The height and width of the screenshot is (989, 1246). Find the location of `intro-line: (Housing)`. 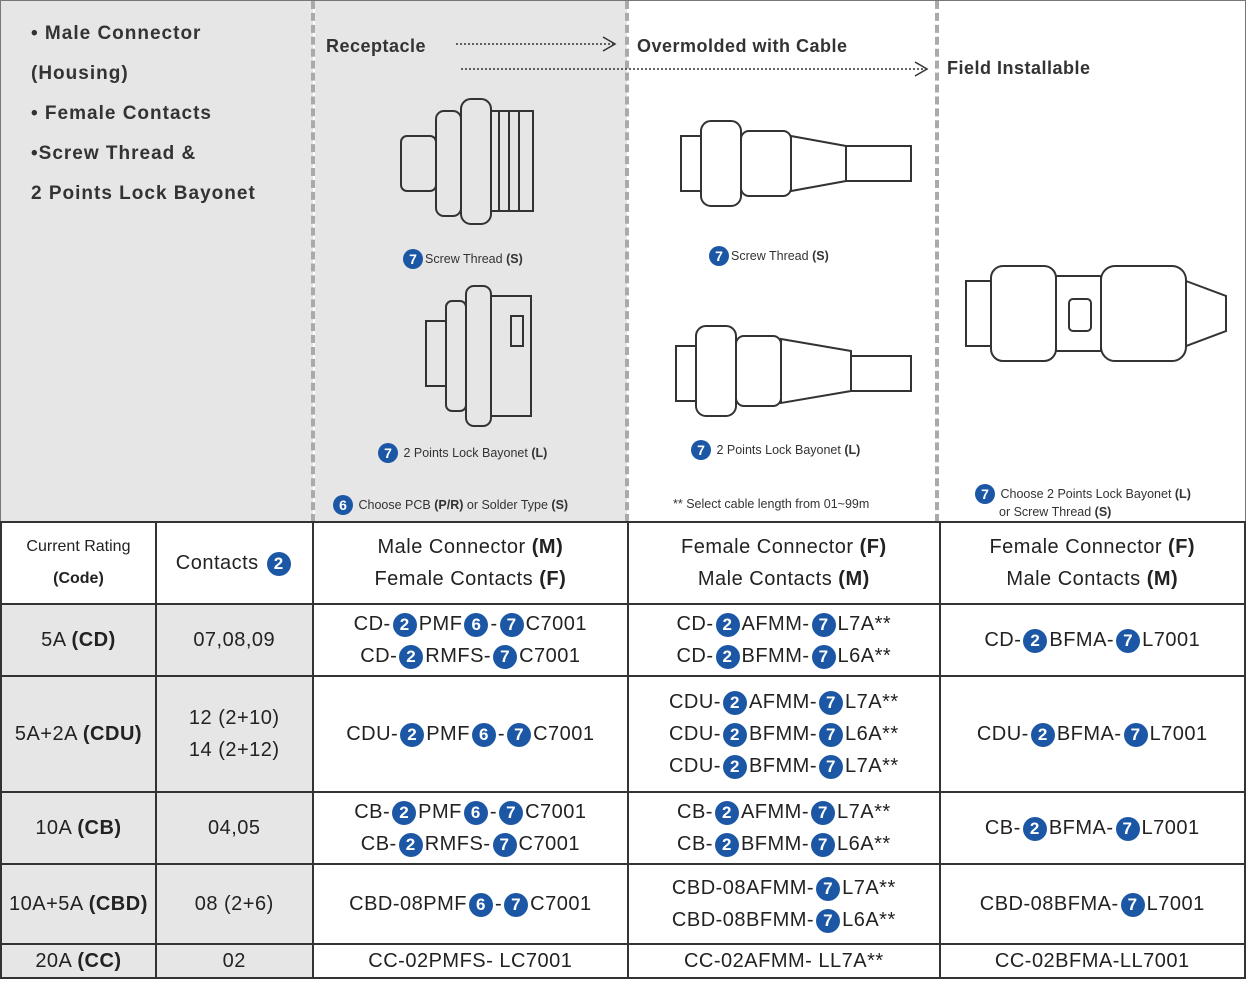

intro-line: (Housing) is located at coordinates (80, 73).